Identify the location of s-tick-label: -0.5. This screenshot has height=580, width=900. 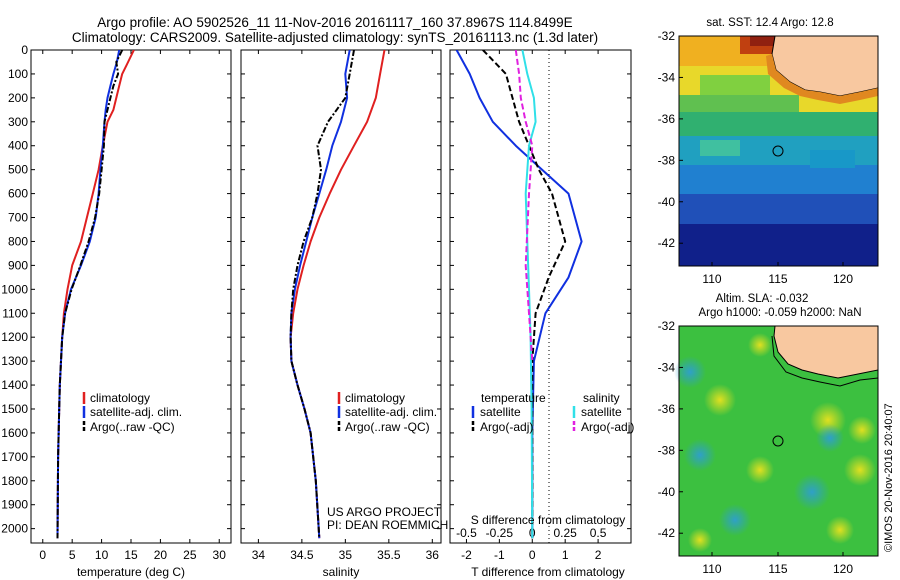
(466, 533).